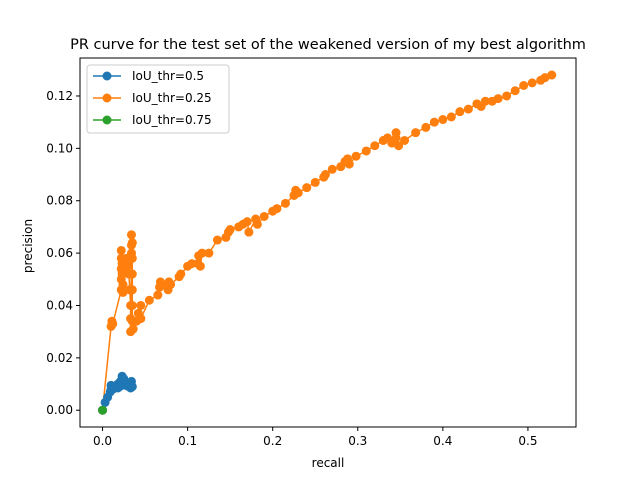  Describe the element at coordinates (187, 441) in the screenshot. I see `x-tick-label: 0.1` at that location.